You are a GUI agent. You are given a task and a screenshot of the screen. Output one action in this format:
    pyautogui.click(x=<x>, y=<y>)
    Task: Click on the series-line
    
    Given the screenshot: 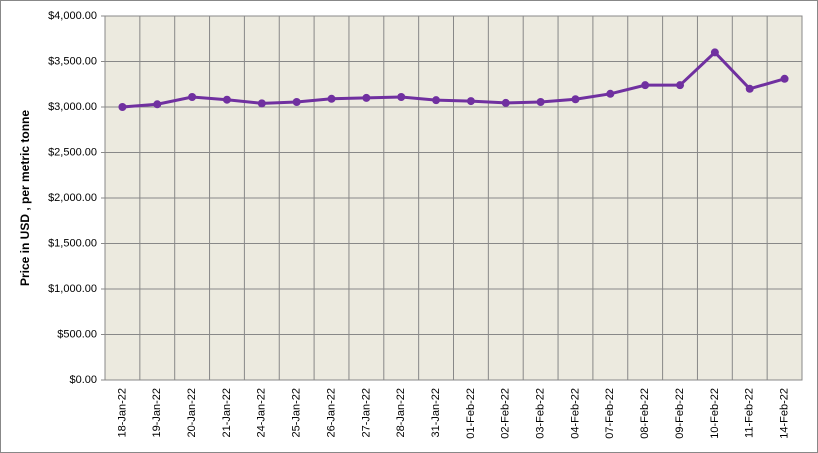 What is the action you would take?
    pyautogui.click(x=453, y=79)
    